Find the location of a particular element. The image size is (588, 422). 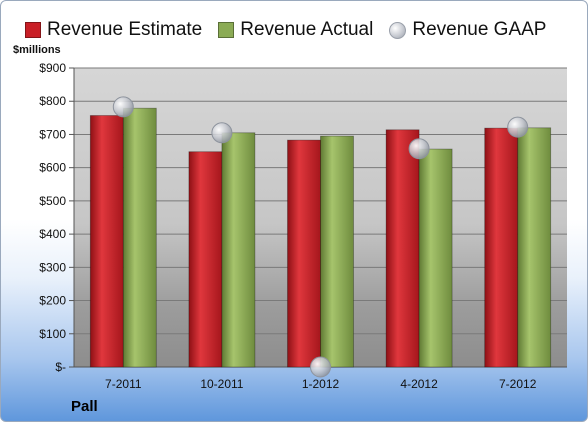

y-tick-label: $200 is located at coordinates (52, 301).